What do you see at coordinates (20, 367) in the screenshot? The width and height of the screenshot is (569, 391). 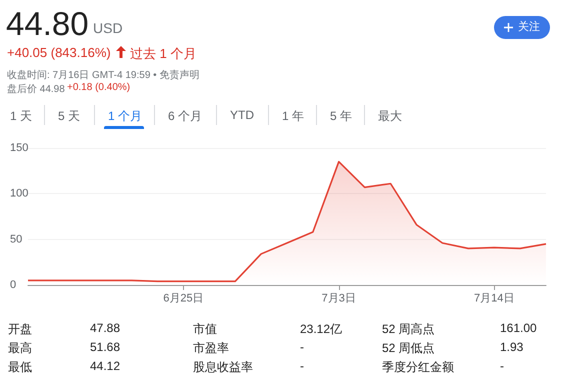 I see `text: 最低` at bounding box center [20, 367].